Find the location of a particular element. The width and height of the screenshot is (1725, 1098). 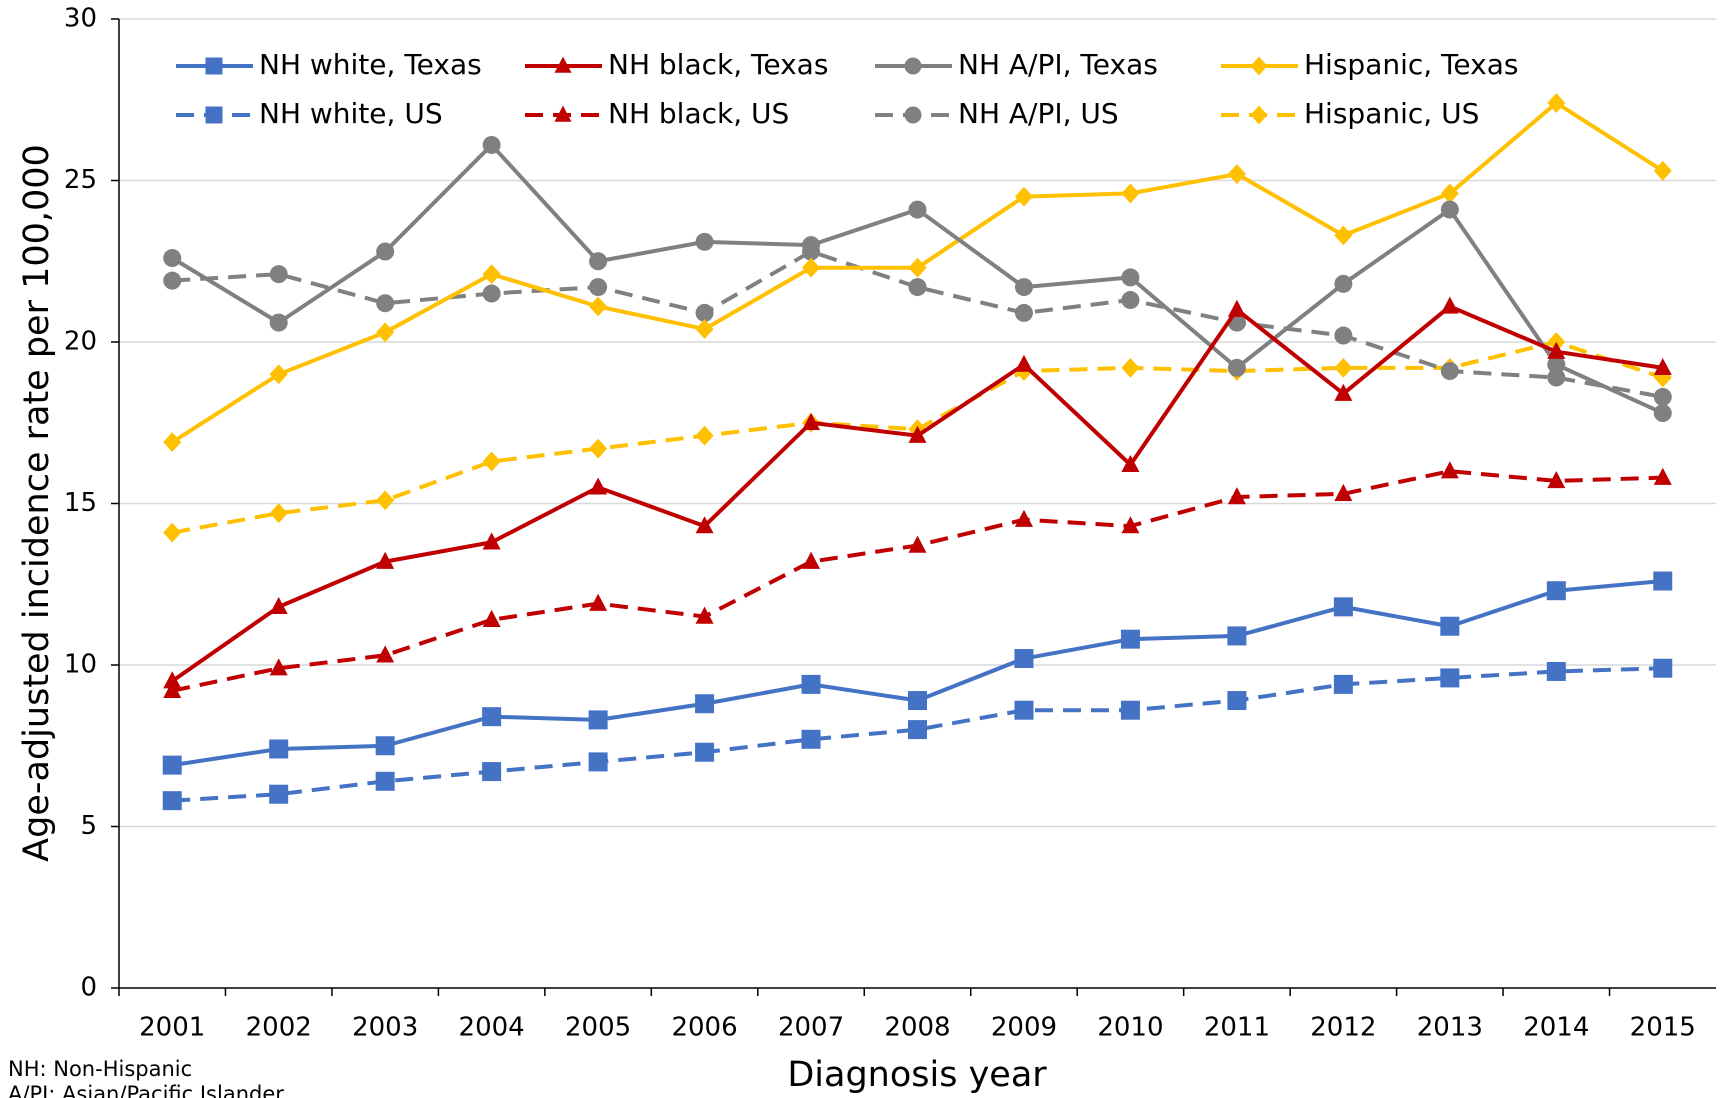

x-tick-label: 2006 is located at coordinates (704, 1028).